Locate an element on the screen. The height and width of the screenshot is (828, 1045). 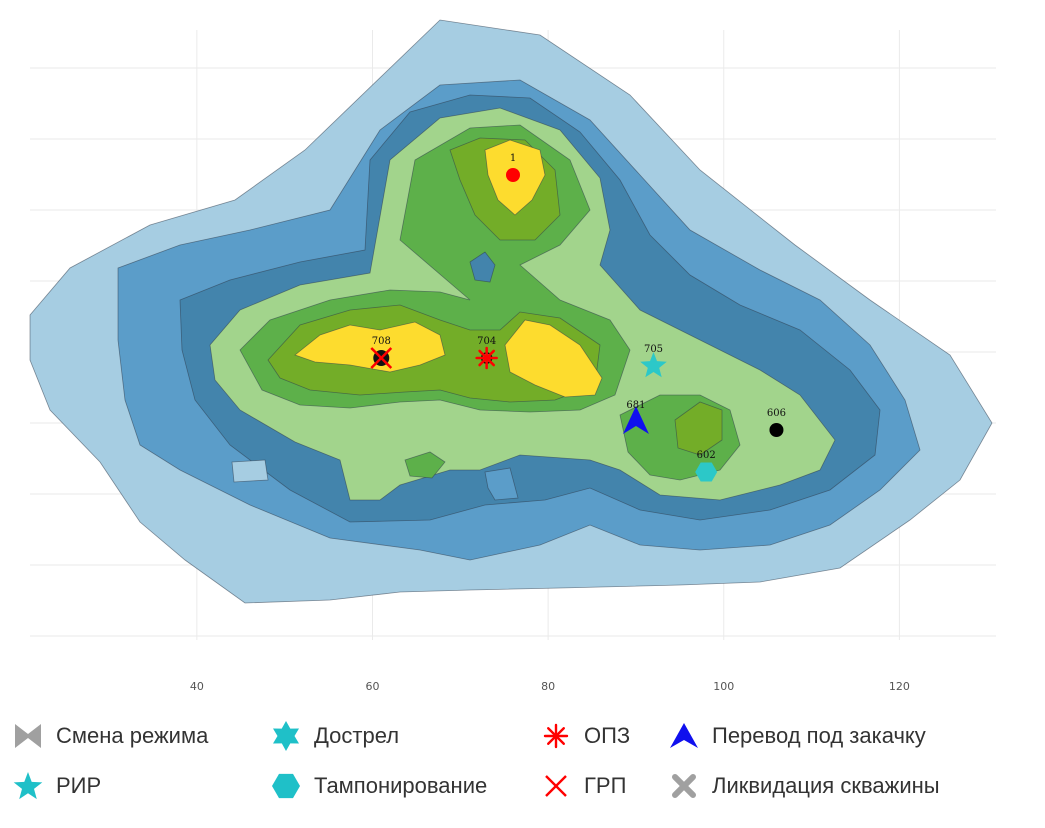
asterisk-icon is located at coordinates (556, 736).